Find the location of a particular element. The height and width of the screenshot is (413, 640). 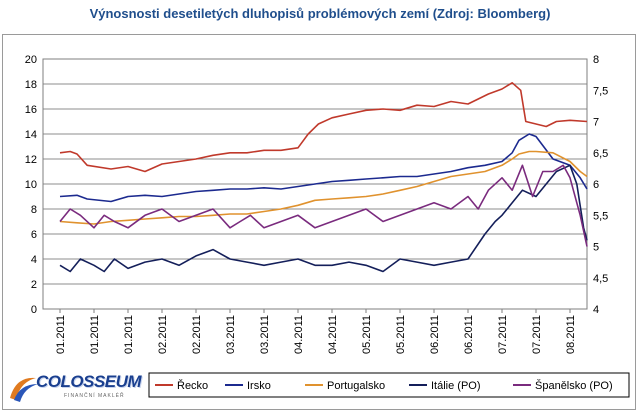

left-tick-label: 18 is located at coordinates (31, 85).